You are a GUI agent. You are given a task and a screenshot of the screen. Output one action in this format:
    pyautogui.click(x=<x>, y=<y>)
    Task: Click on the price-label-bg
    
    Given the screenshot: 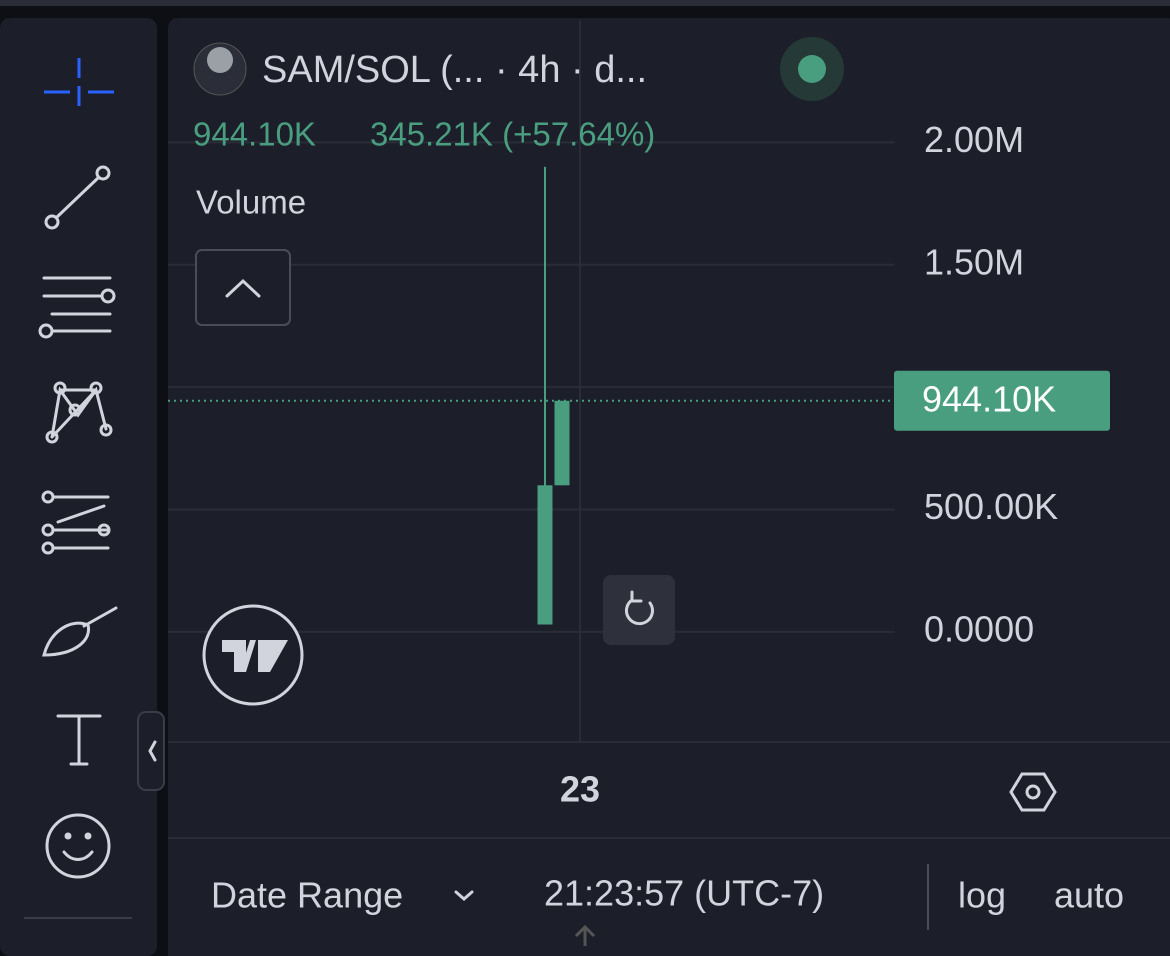 What is the action you would take?
    pyautogui.click(x=1002, y=400)
    